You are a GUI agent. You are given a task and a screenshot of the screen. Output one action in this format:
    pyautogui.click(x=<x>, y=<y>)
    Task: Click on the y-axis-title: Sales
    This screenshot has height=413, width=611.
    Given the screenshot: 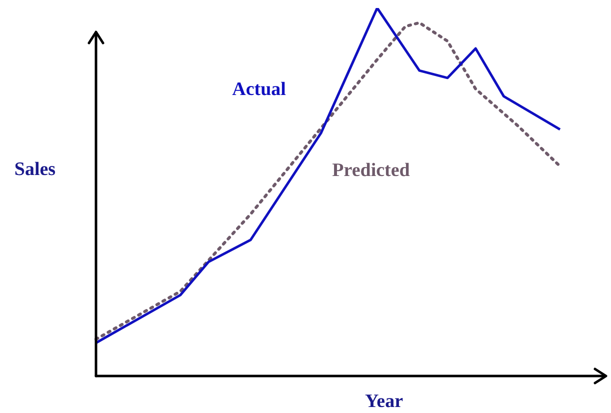 What is the action you would take?
    pyautogui.click(x=35, y=169)
    